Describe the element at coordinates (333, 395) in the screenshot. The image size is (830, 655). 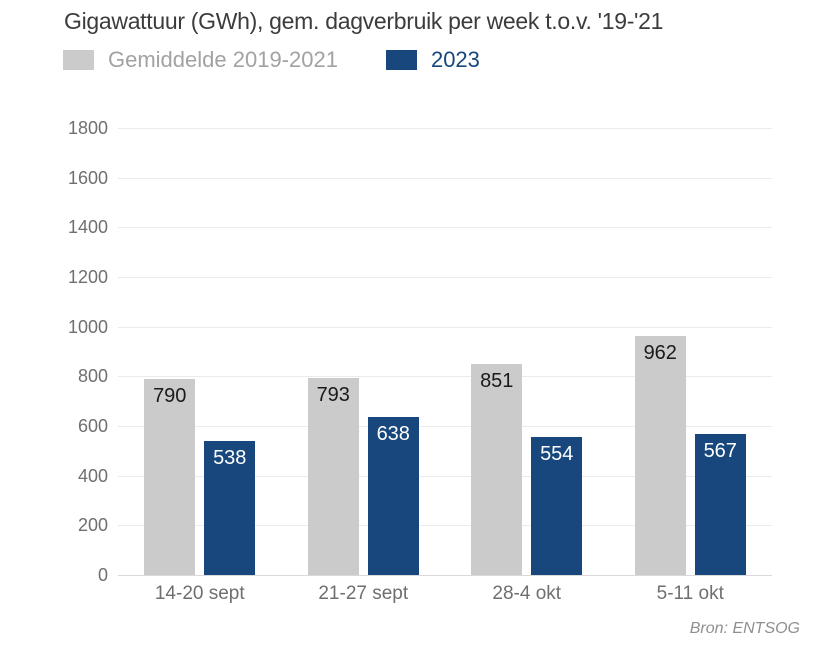
I see `bar-value-label: 793` at that location.